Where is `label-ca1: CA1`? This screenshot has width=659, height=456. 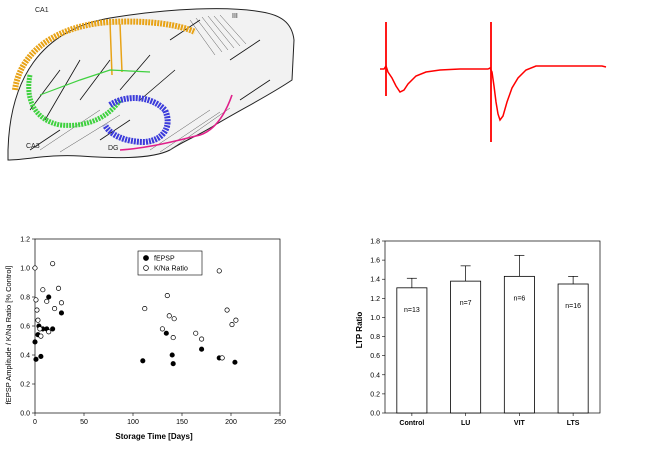 label-ca1: CA1 is located at coordinates (42, 10).